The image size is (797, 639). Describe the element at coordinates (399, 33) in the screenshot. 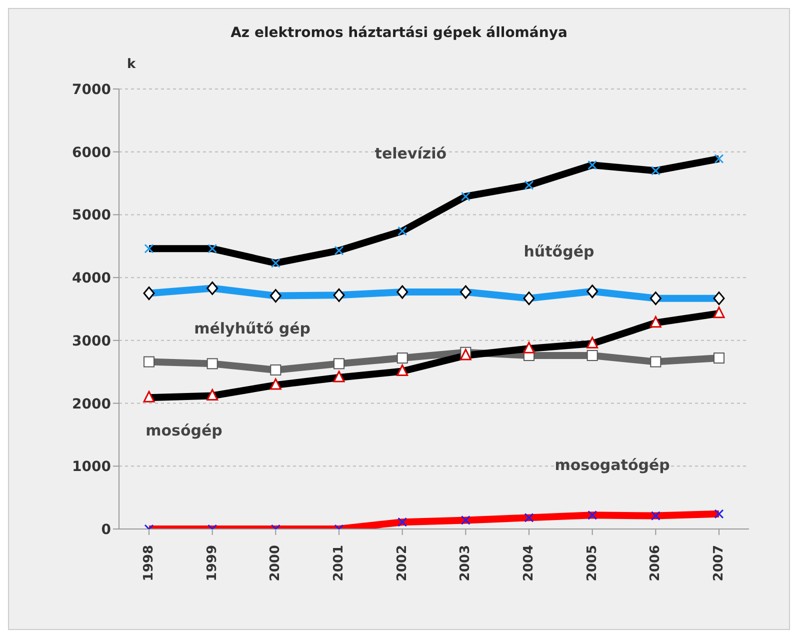

I see `chart-title: Az elektromos háztartási gépek állománya` at that location.